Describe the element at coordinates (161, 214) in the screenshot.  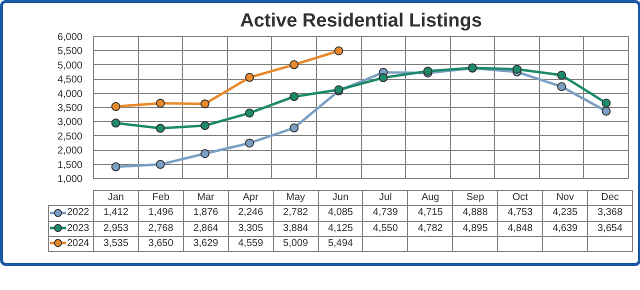
I see `data-label: 1,496` at that location.